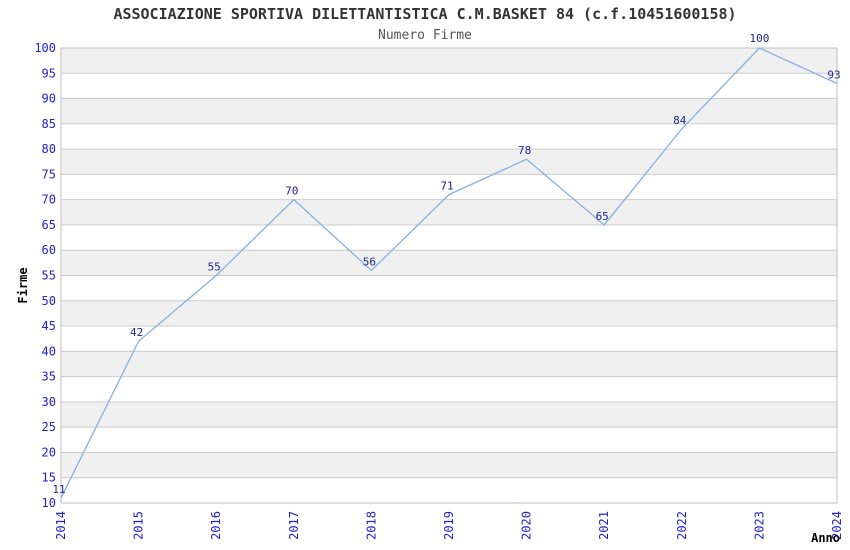 The image size is (850, 550). I want to click on data-point-label: 93, so click(833, 74).